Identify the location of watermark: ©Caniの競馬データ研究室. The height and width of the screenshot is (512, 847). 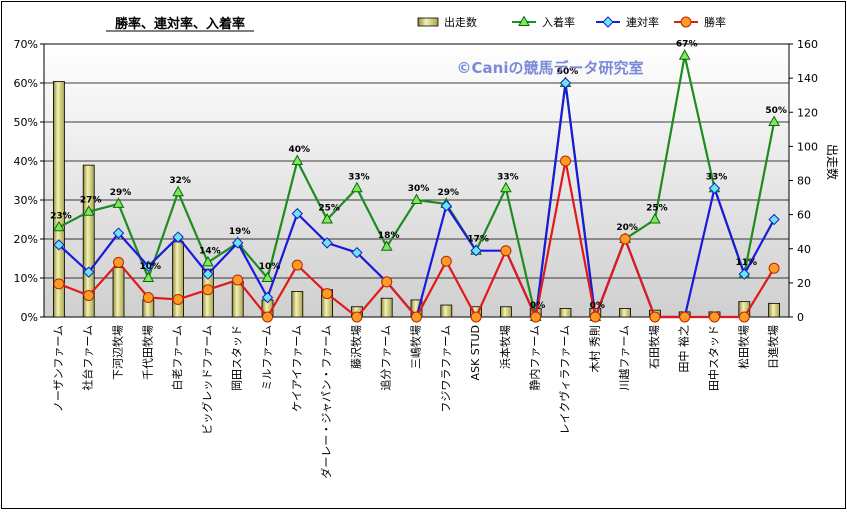
(550, 68).